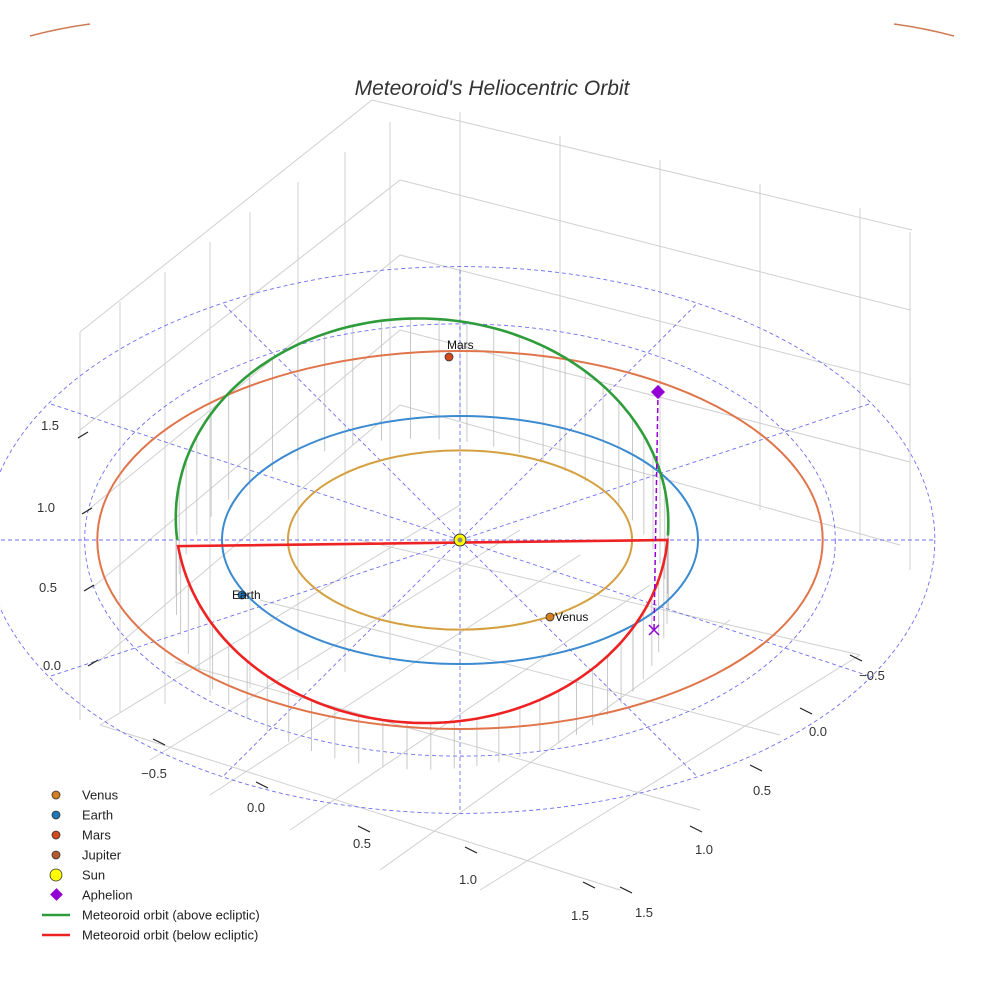 The height and width of the screenshot is (984, 984). I want to click on corner-arc-right, so click(924, 30).